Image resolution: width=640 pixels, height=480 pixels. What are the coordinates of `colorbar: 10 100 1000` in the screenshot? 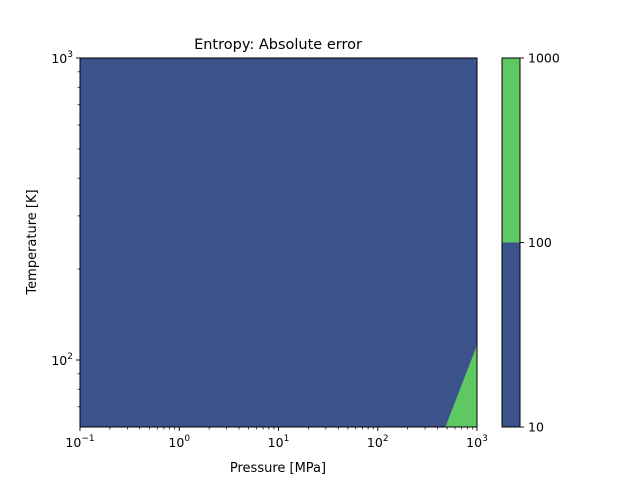 It's located at (530, 243).